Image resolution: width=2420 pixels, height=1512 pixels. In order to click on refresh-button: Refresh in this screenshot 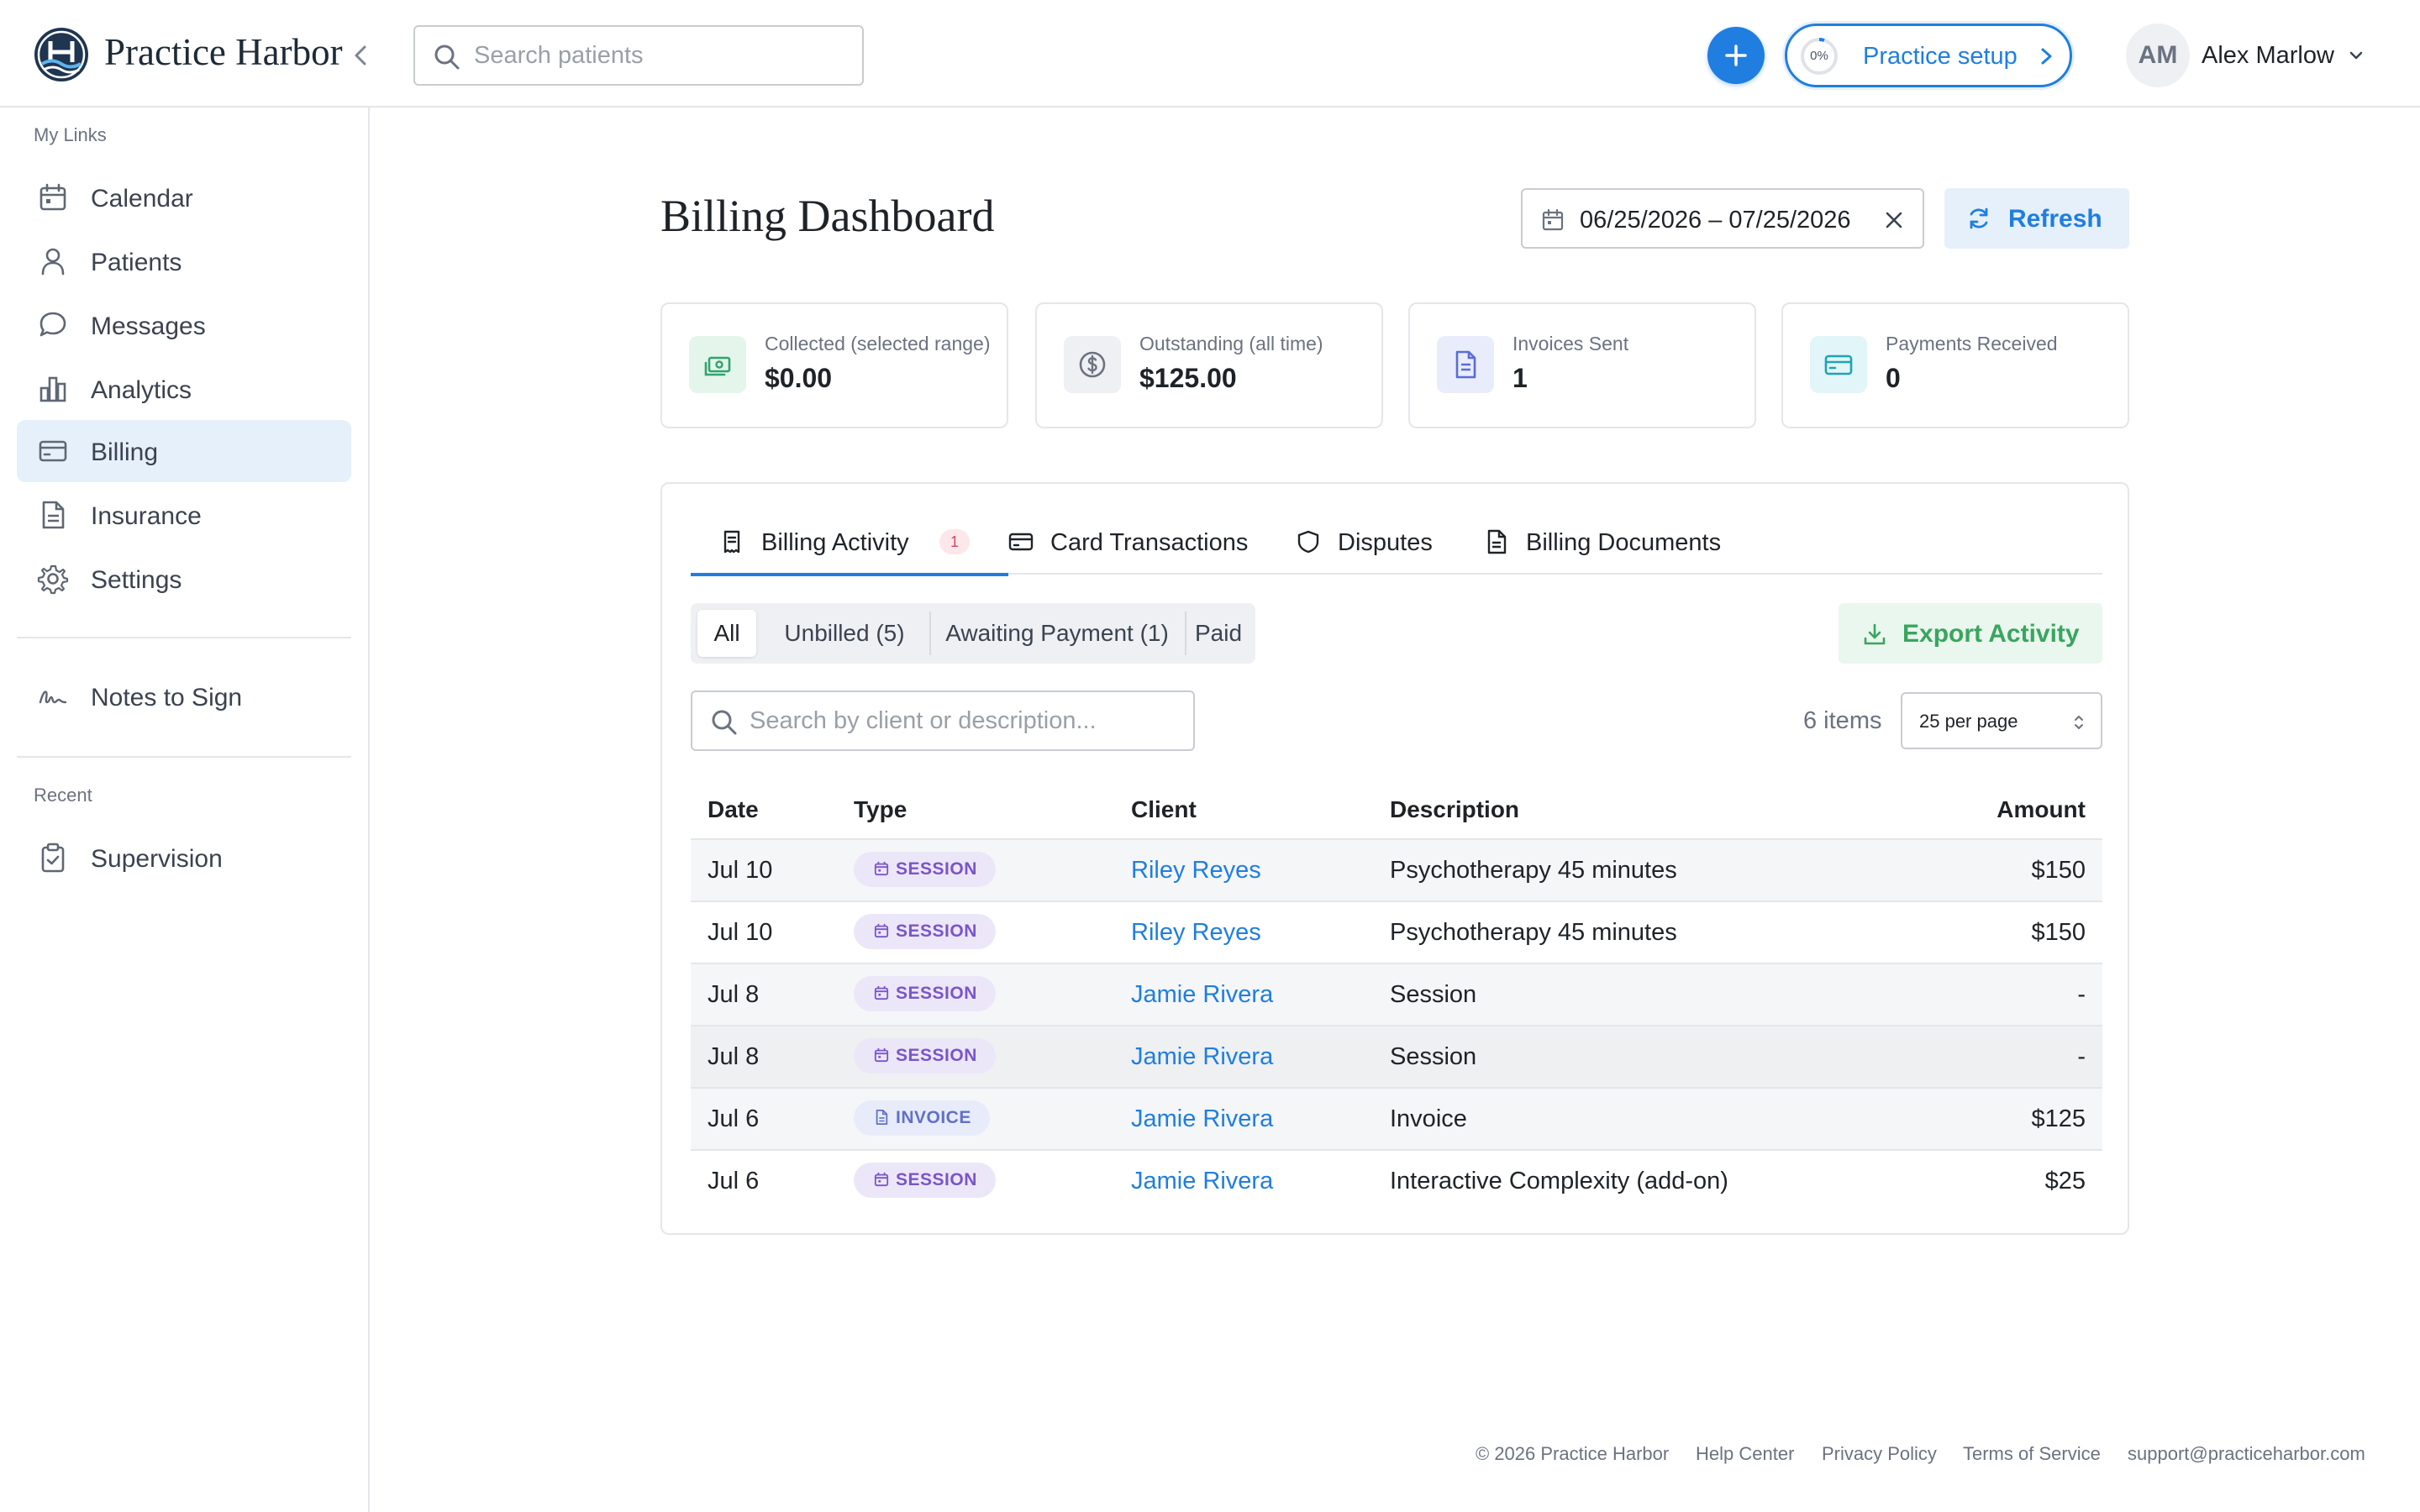, I will do `click(2037, 218)`.